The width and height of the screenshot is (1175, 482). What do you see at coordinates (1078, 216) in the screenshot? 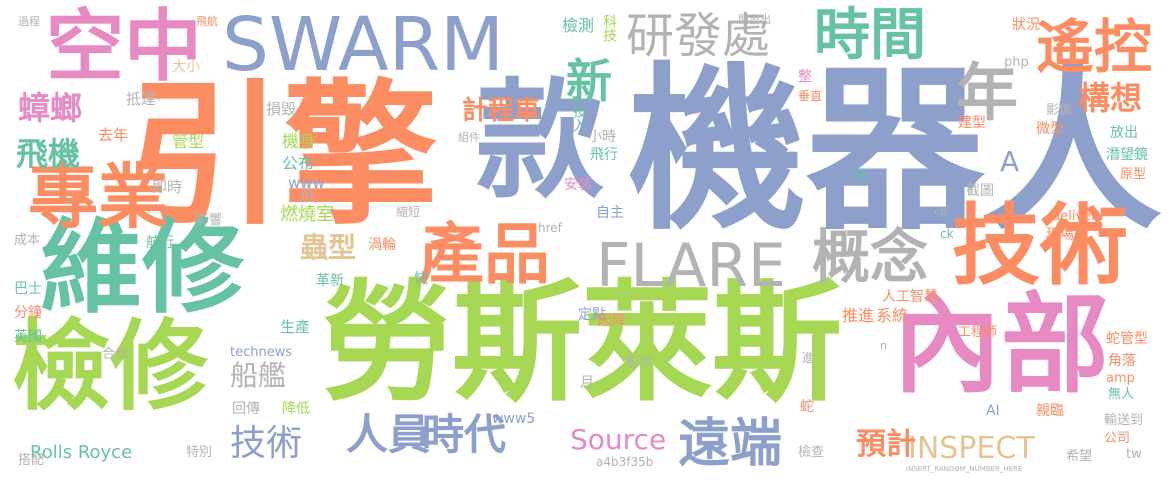
I see `cloud-word: delivery` at bounding box center [1078, 216].